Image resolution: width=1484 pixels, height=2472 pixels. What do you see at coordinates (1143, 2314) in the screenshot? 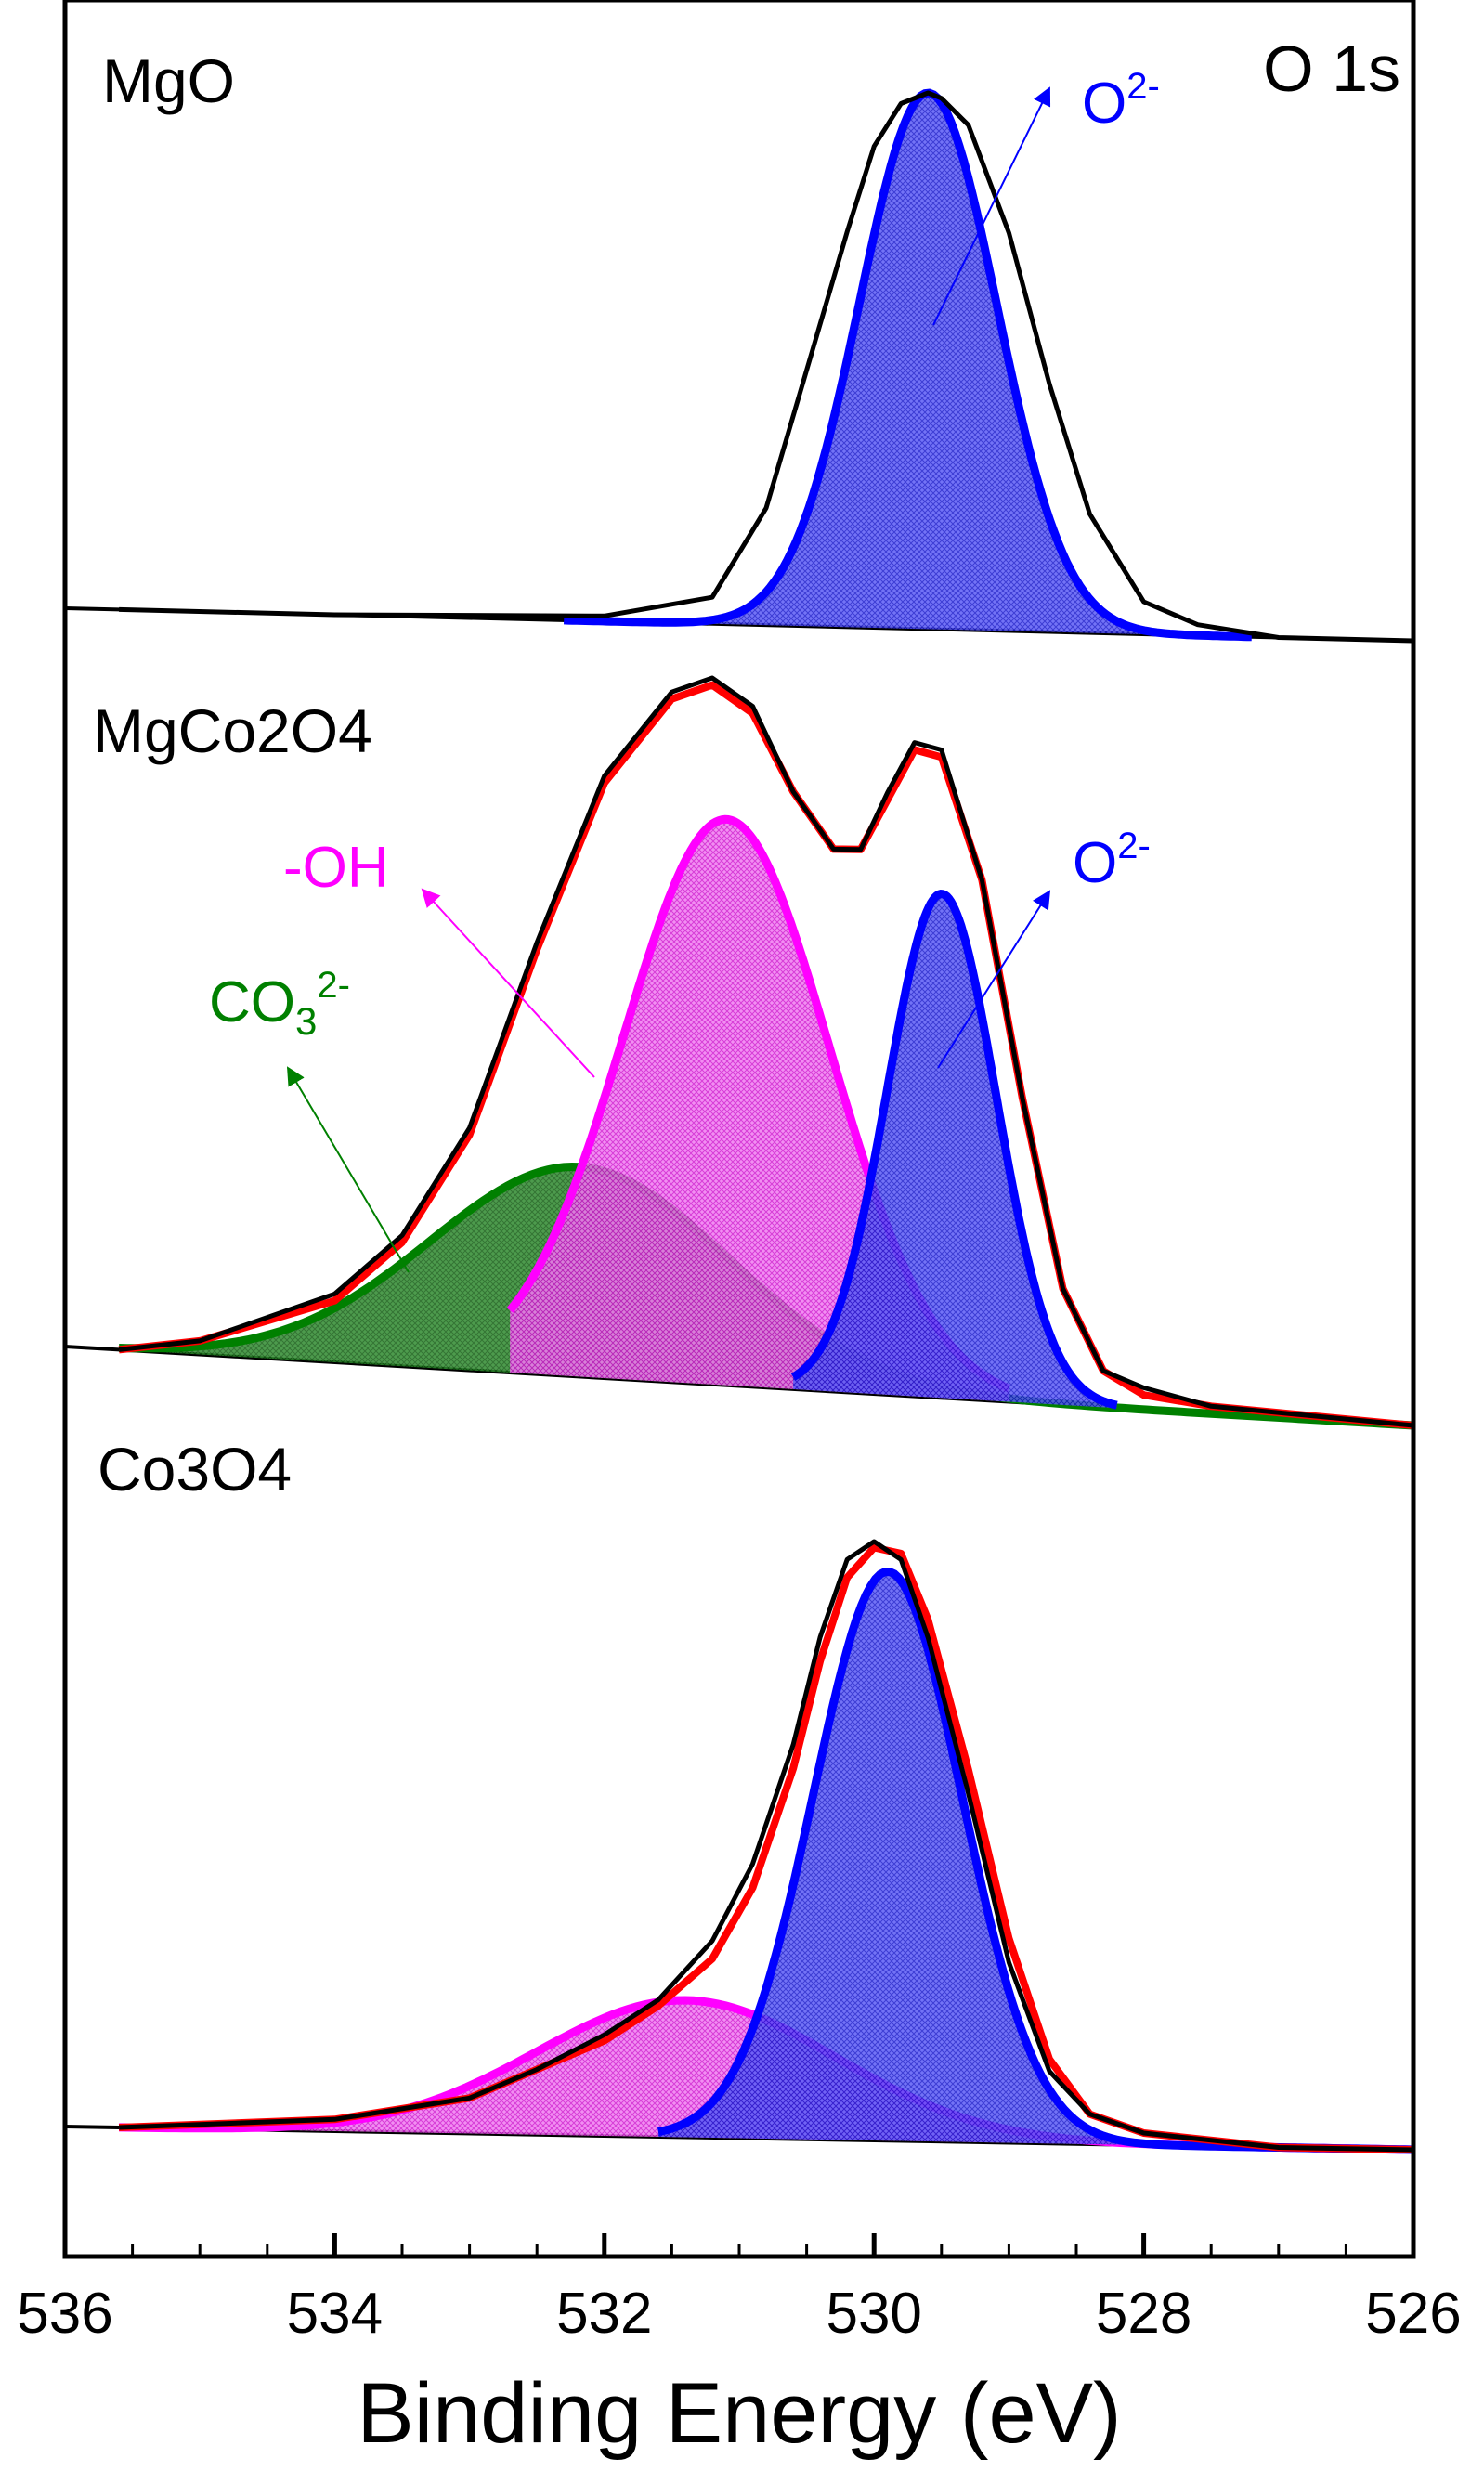
I see `x-tick-label: 528` at bounding box center [1143, 2314].